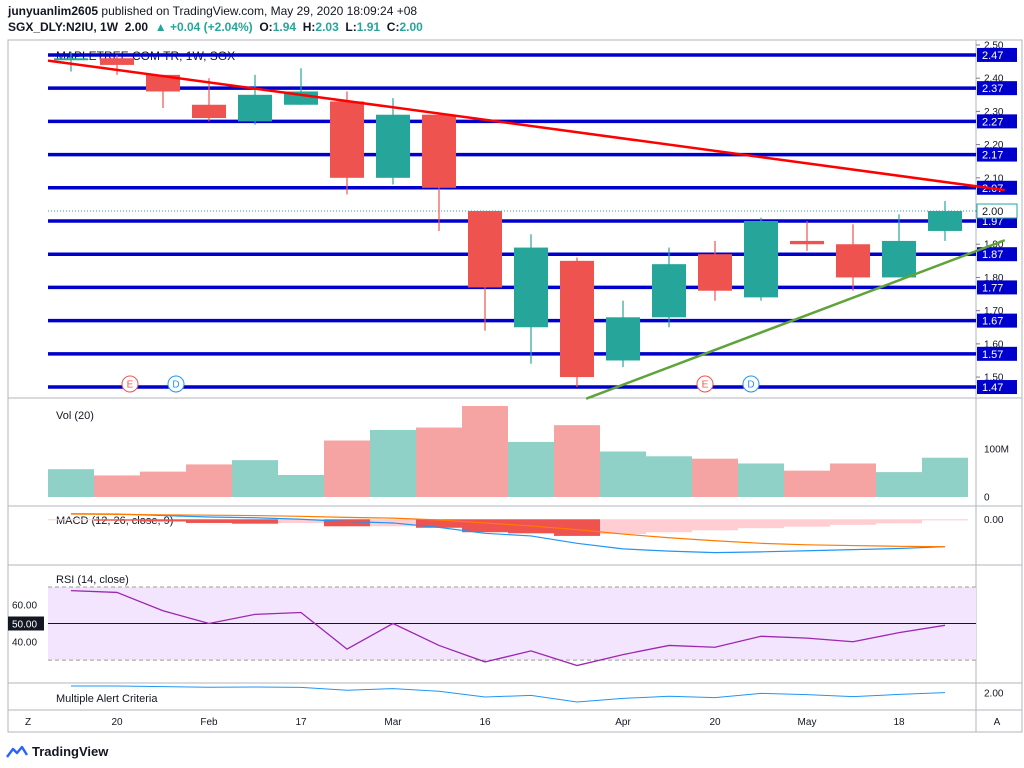  Describe the element at coordinates (994, 520) in the screenshot. I see `macd-axis-label: 0.00` at that location.